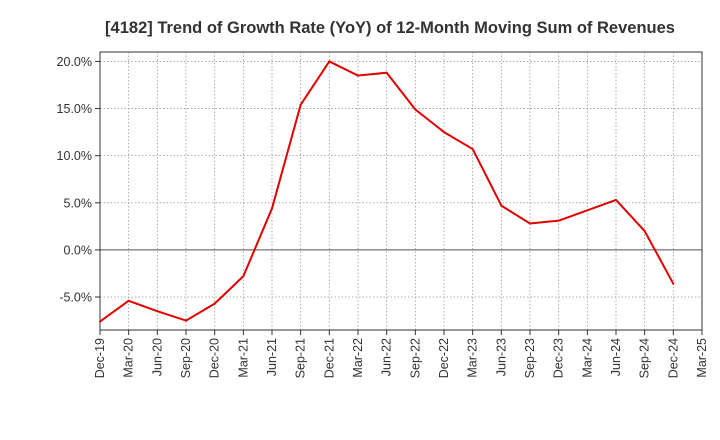  I want to click on x-tick-label: Dec-23, so click(559, 358).